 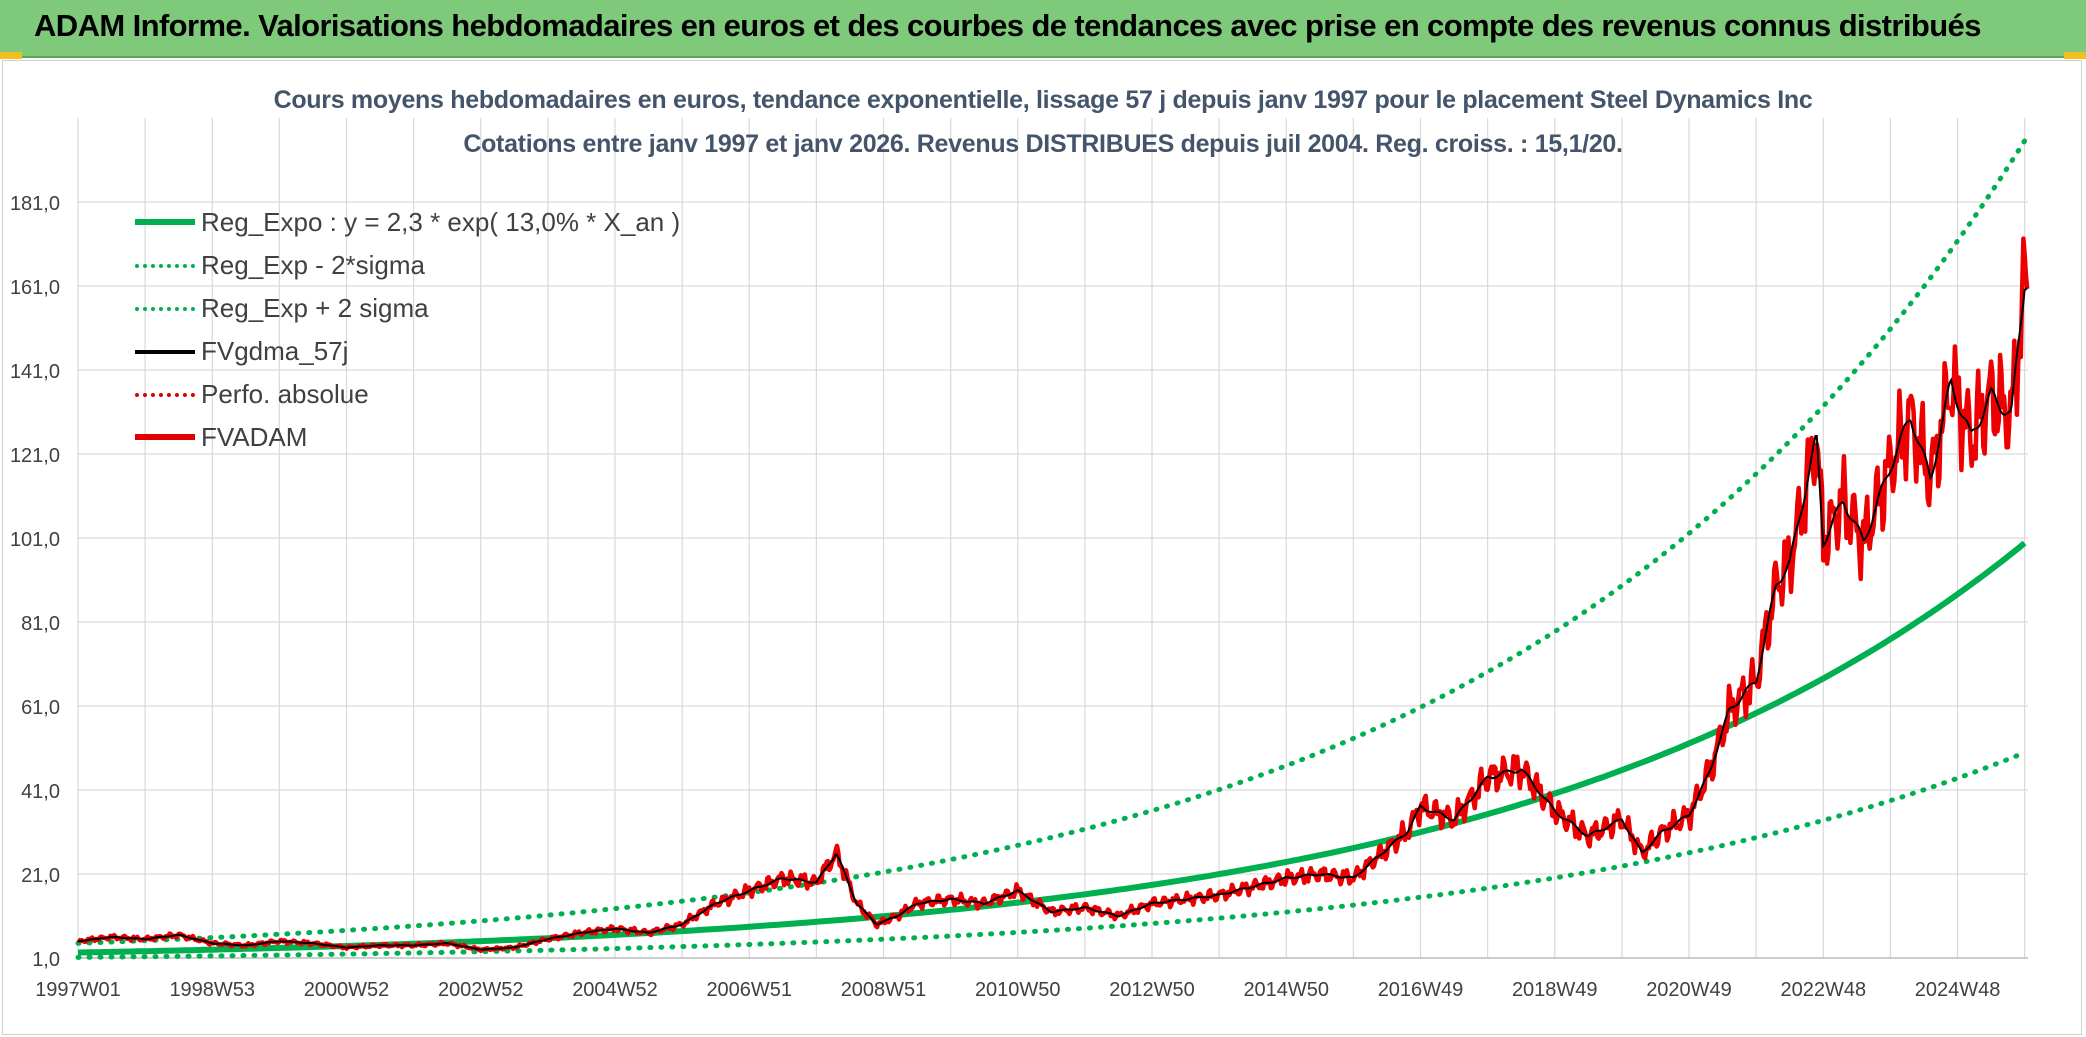 I want to click on legend-label: Reg_Exp + 2 sigma, so click(x=315, y=308).